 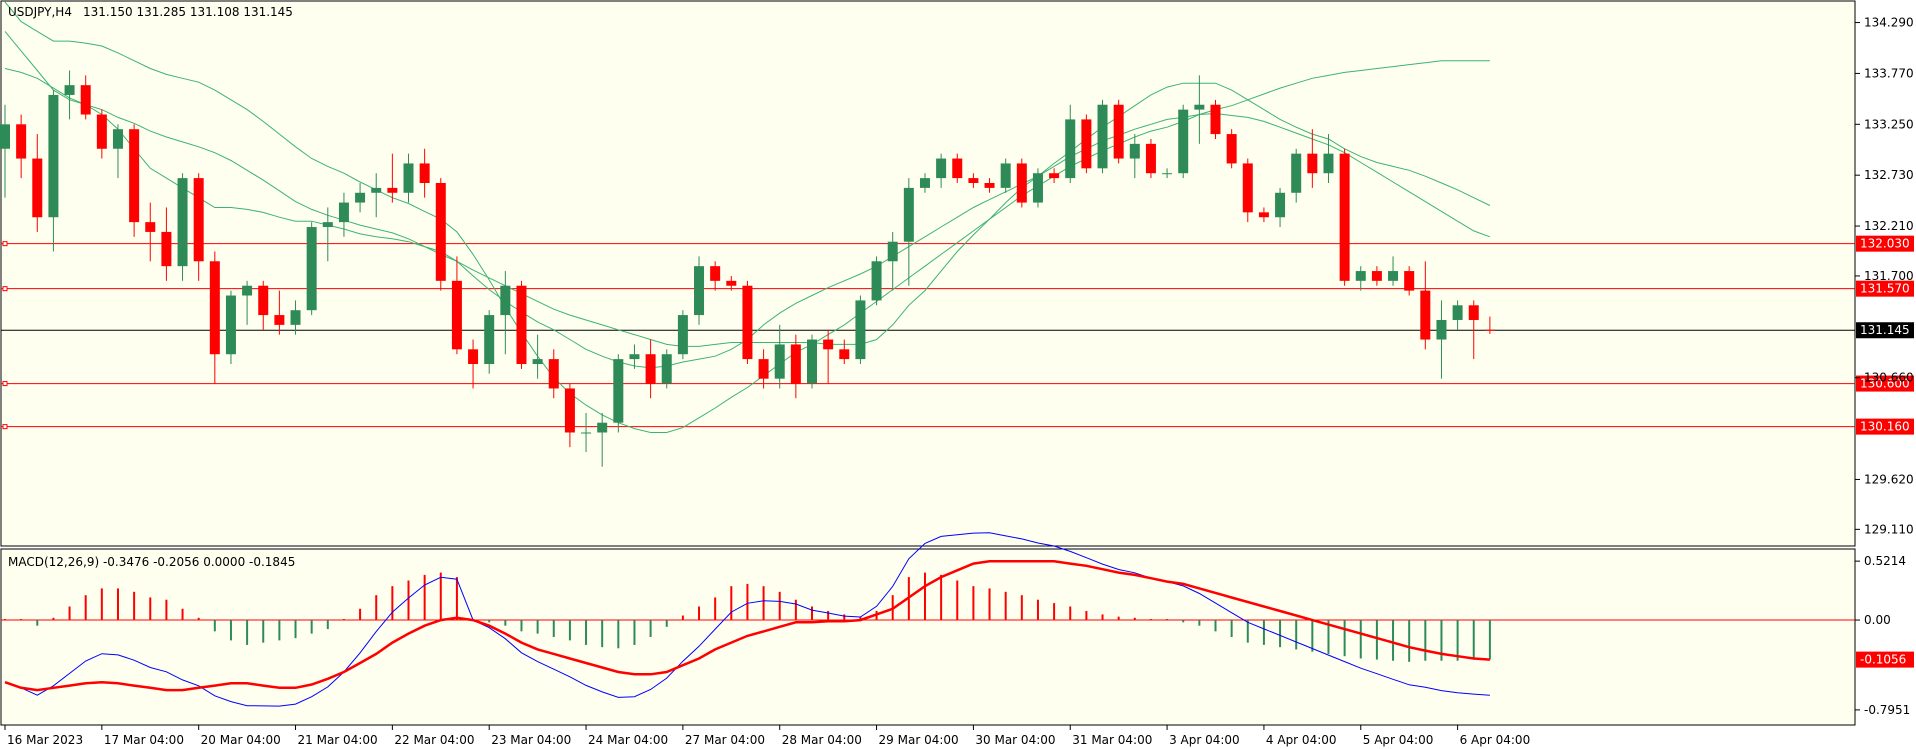 What do you see at coordinates (40, 12) in the screenshot?
I see `chart-title: USDJPY,H4` at bounding box center [40, 12].